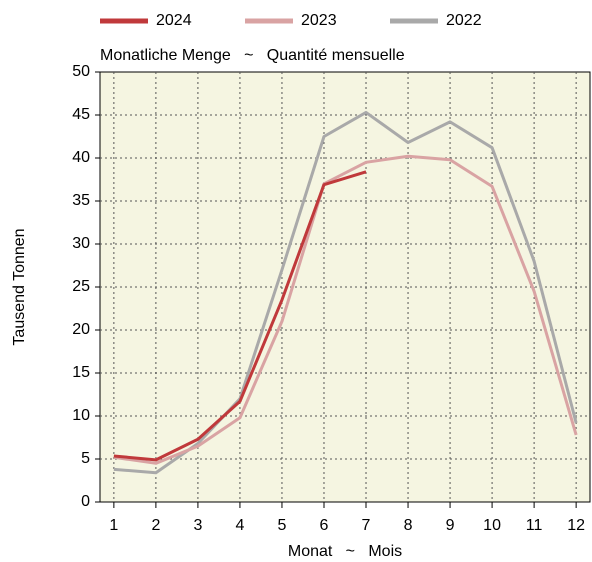  I want to click on y-tick-label: 35, so click(81, 200).